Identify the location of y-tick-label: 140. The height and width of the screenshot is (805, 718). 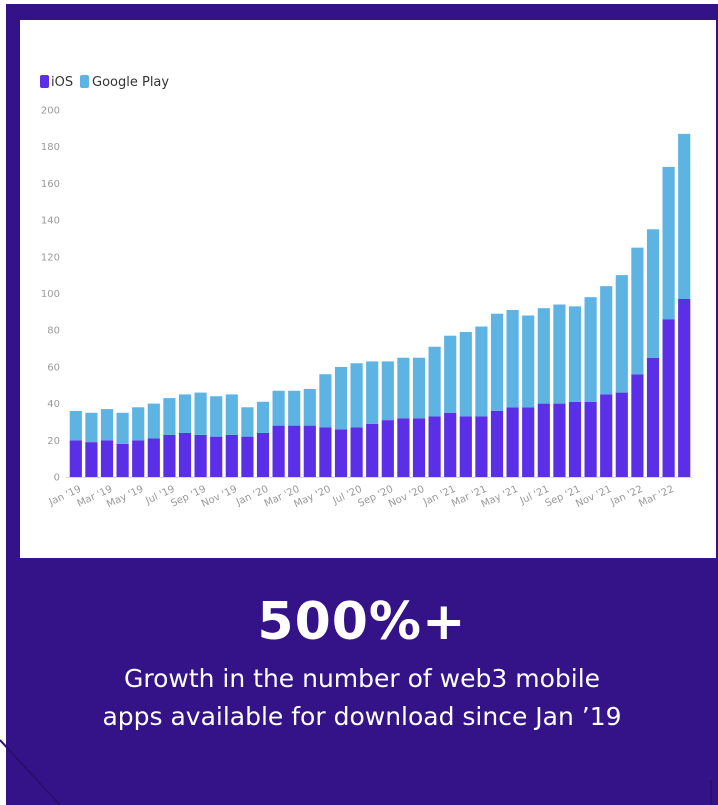
(50, 221).